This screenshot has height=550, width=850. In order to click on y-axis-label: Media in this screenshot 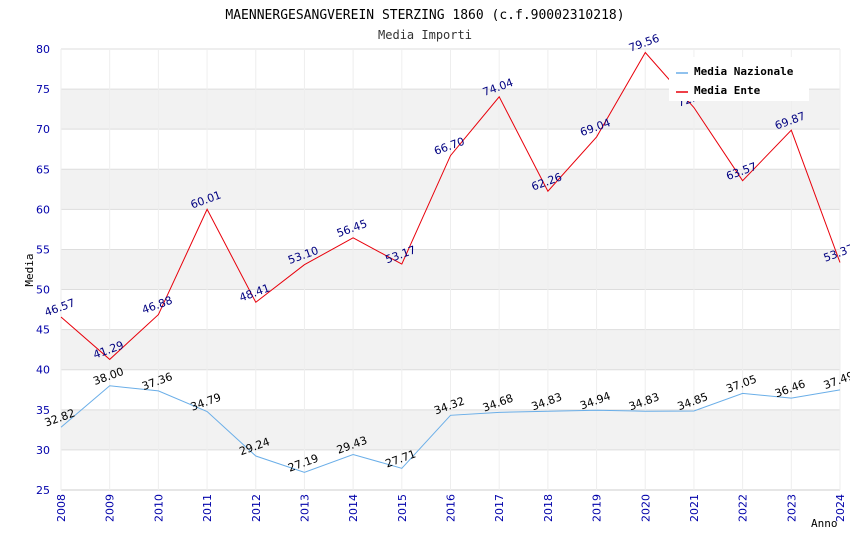, I will do `click(29, 269)`.